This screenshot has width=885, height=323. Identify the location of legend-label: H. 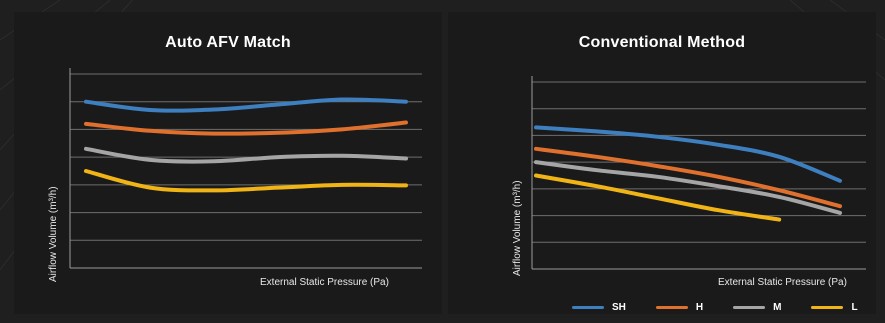
(699, 307).